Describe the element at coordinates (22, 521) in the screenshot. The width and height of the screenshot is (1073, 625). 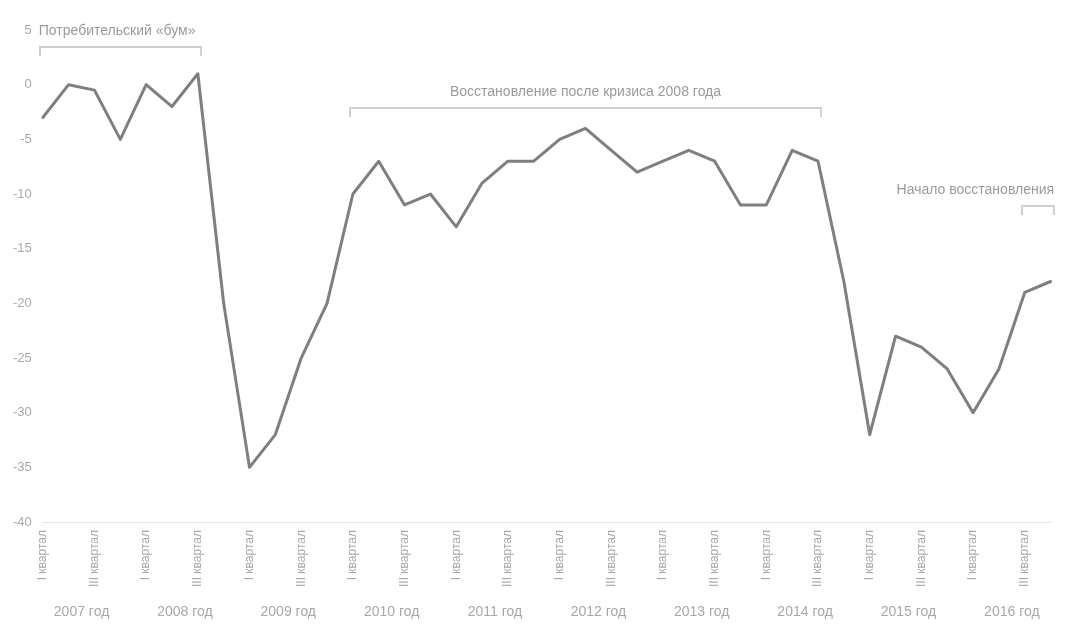
I see `y-tick-label: -40` at that location.